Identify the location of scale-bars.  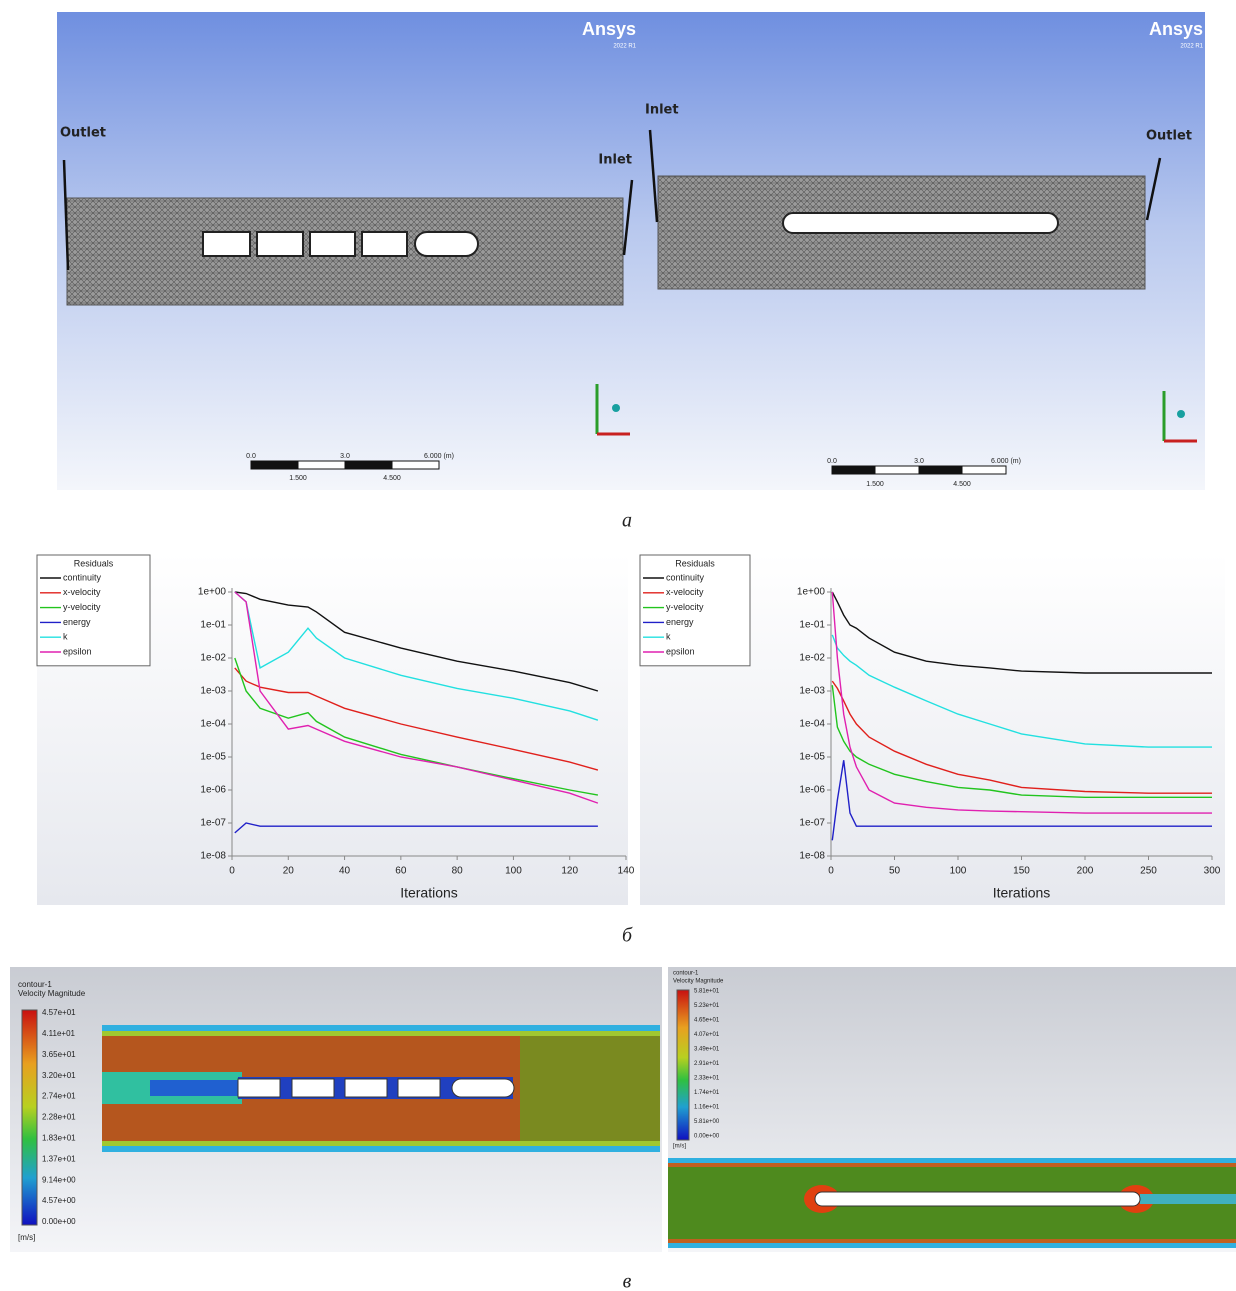
(628, 467).